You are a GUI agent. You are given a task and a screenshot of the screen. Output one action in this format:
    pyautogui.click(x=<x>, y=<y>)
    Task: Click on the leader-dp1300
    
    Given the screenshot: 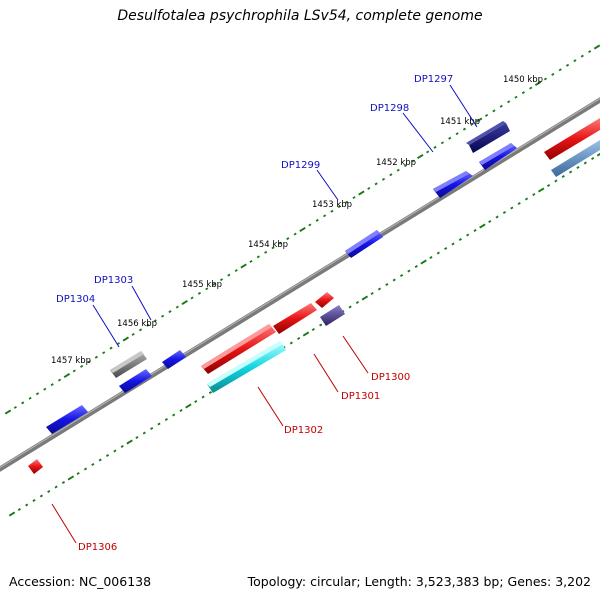 What is the action you would take?
    pyautogui.click(x=355, y=354)
    